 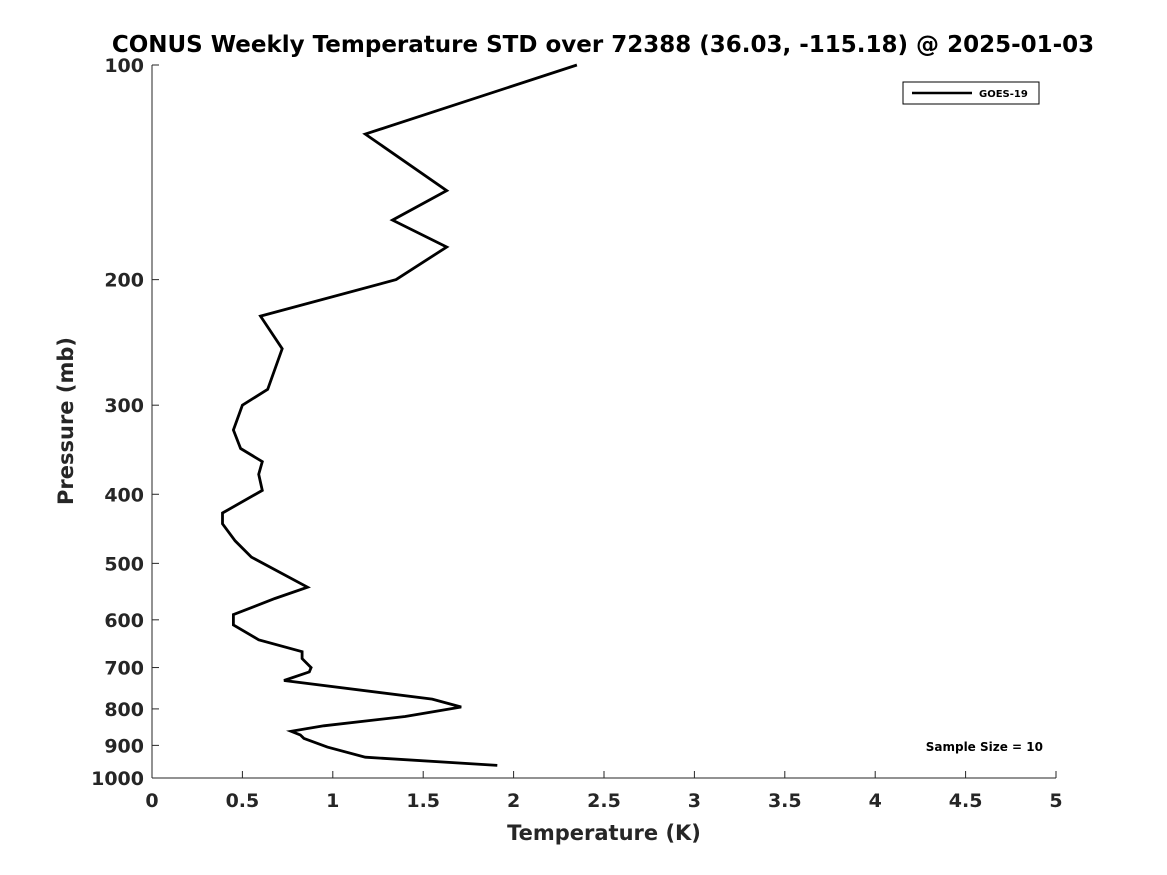 I want to click on y-tick-label: 400, so click(x=124, y=495).